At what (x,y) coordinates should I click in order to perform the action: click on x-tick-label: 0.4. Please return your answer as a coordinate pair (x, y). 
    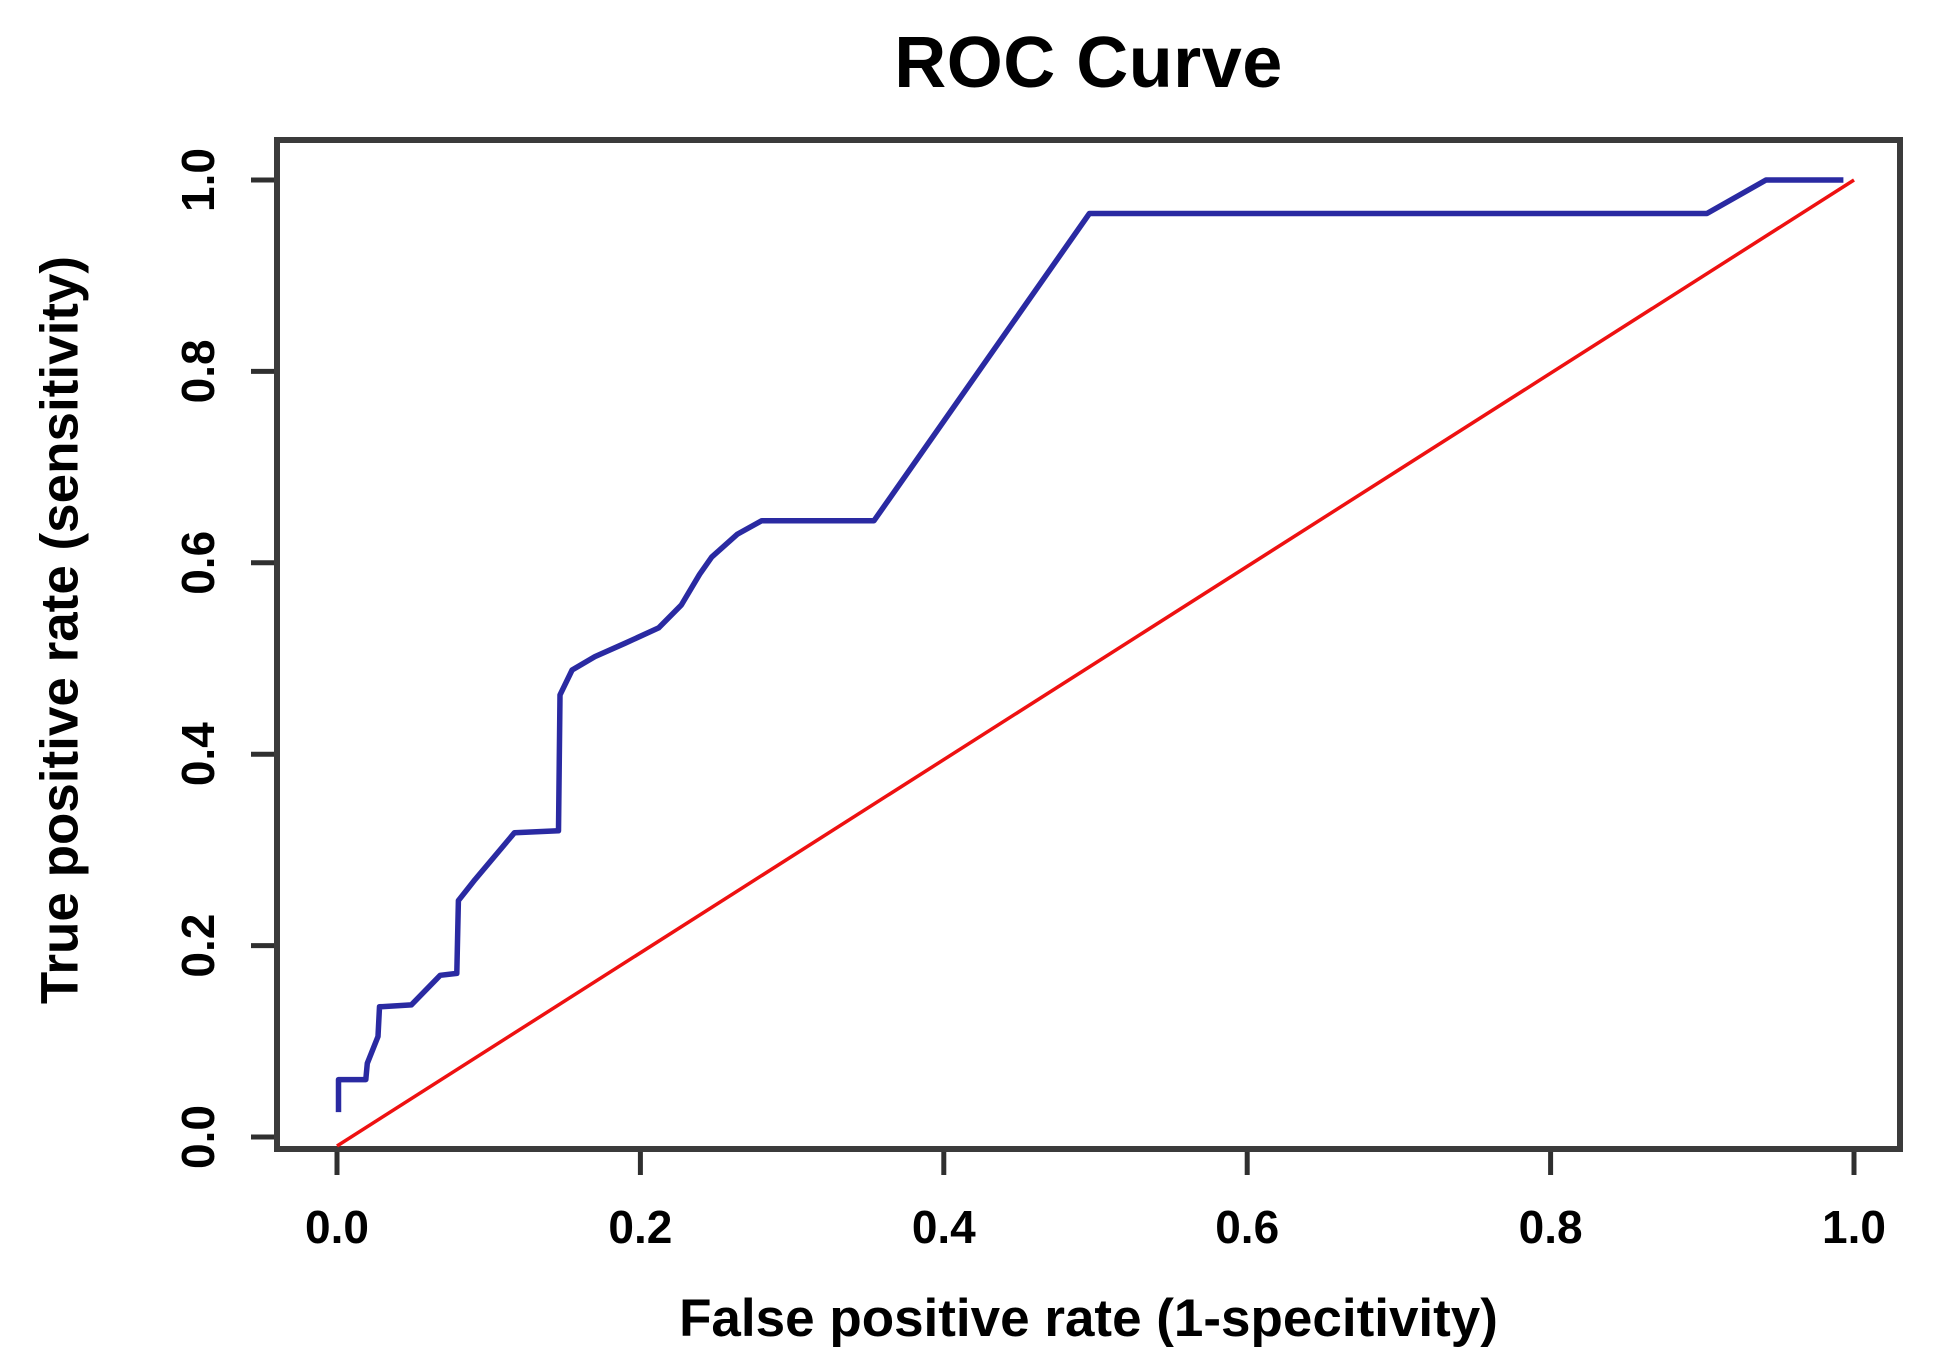
    Looking at the image, I should click on (944, 1227).